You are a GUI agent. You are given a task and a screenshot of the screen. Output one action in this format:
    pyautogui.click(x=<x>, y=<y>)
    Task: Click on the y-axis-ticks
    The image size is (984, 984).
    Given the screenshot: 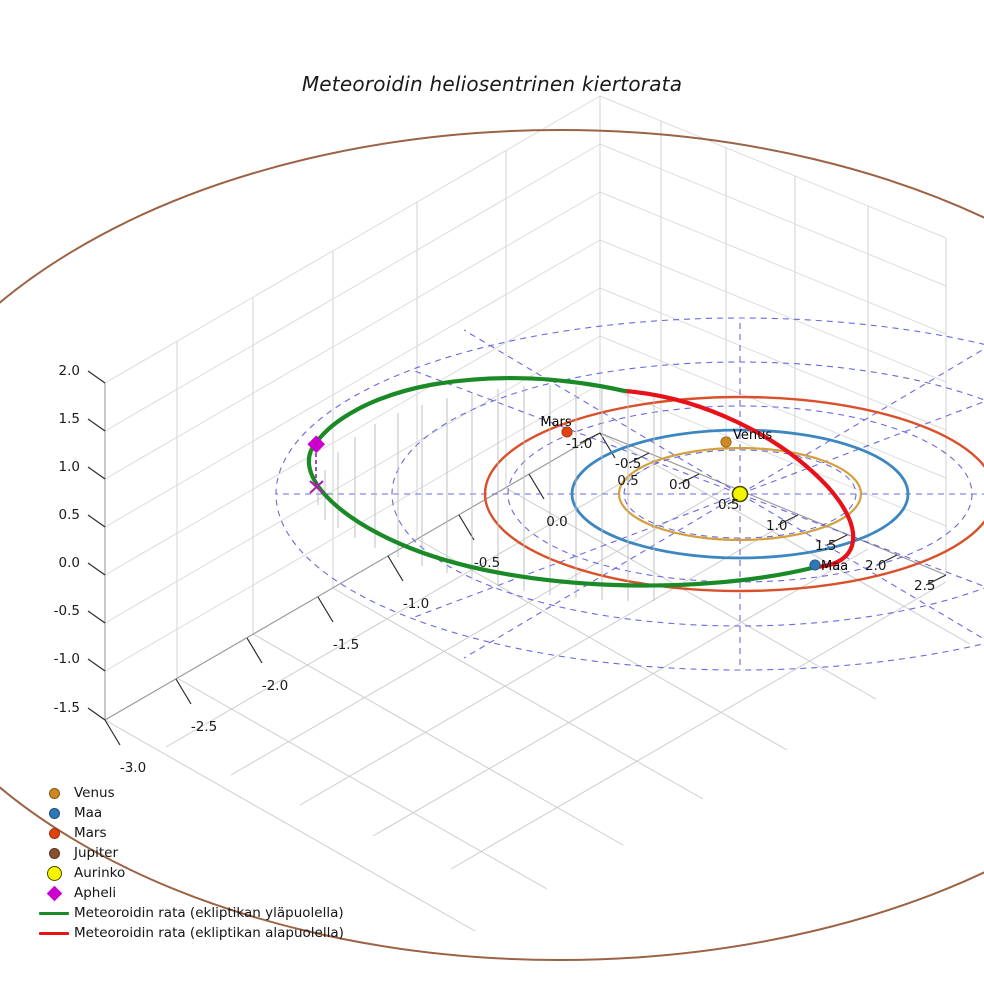 What is the action you would take?
    pyautogui.click(x=763, y=509)
    